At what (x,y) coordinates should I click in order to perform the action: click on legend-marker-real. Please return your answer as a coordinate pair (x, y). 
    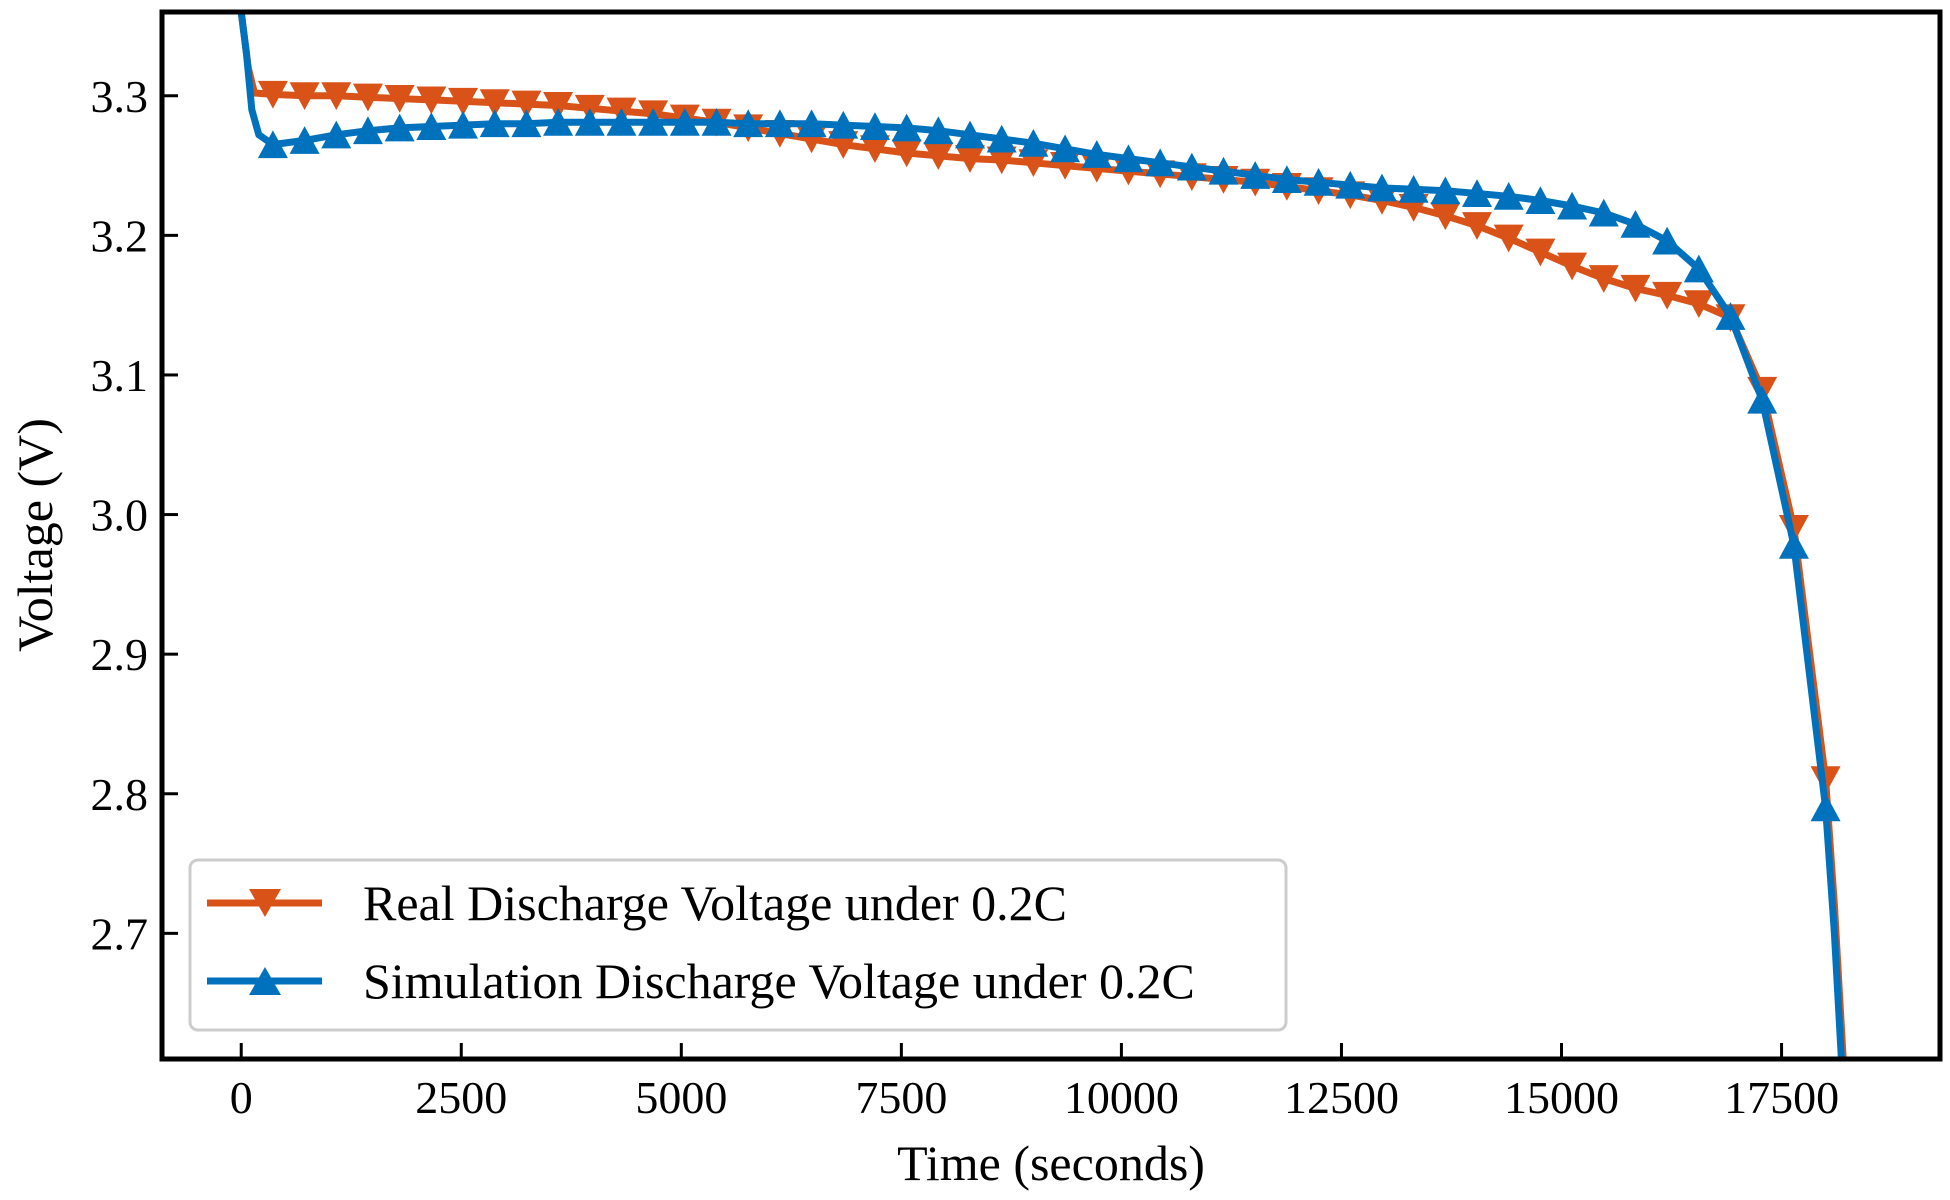
    Looking at the image, I should click on (265, 903).